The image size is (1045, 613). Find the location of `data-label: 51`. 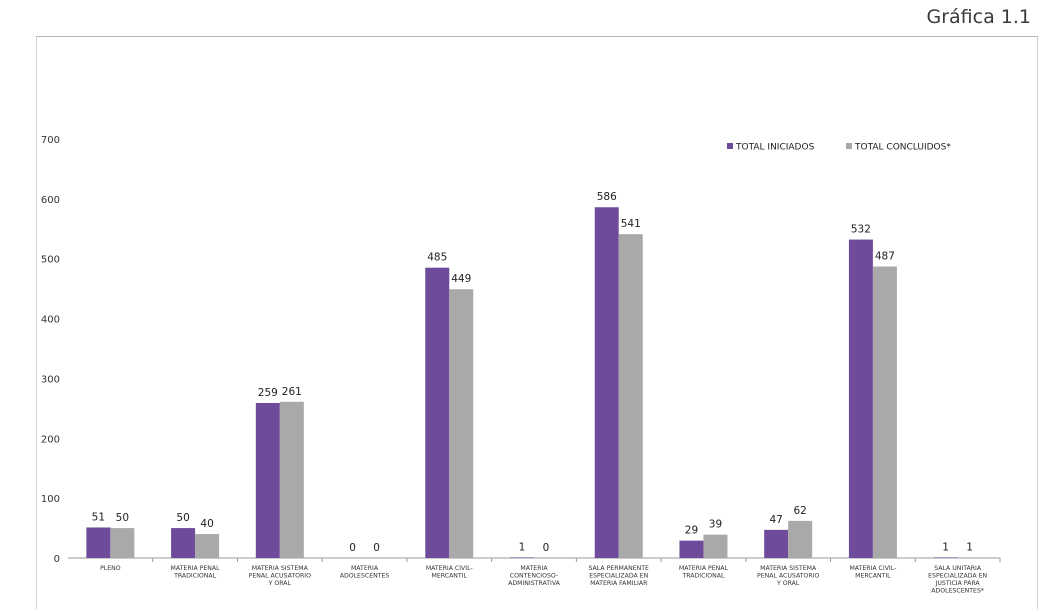

data-label: 51 is located at coordinates (98, 517).